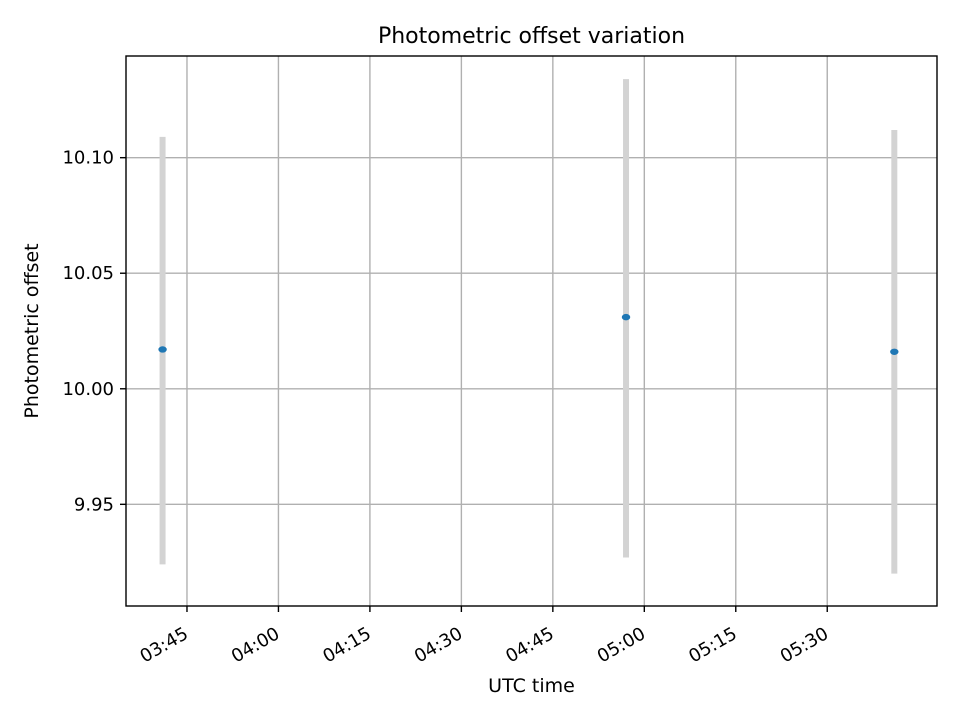  I want to click on x-axis-label: UTC time, so click(531, 686).